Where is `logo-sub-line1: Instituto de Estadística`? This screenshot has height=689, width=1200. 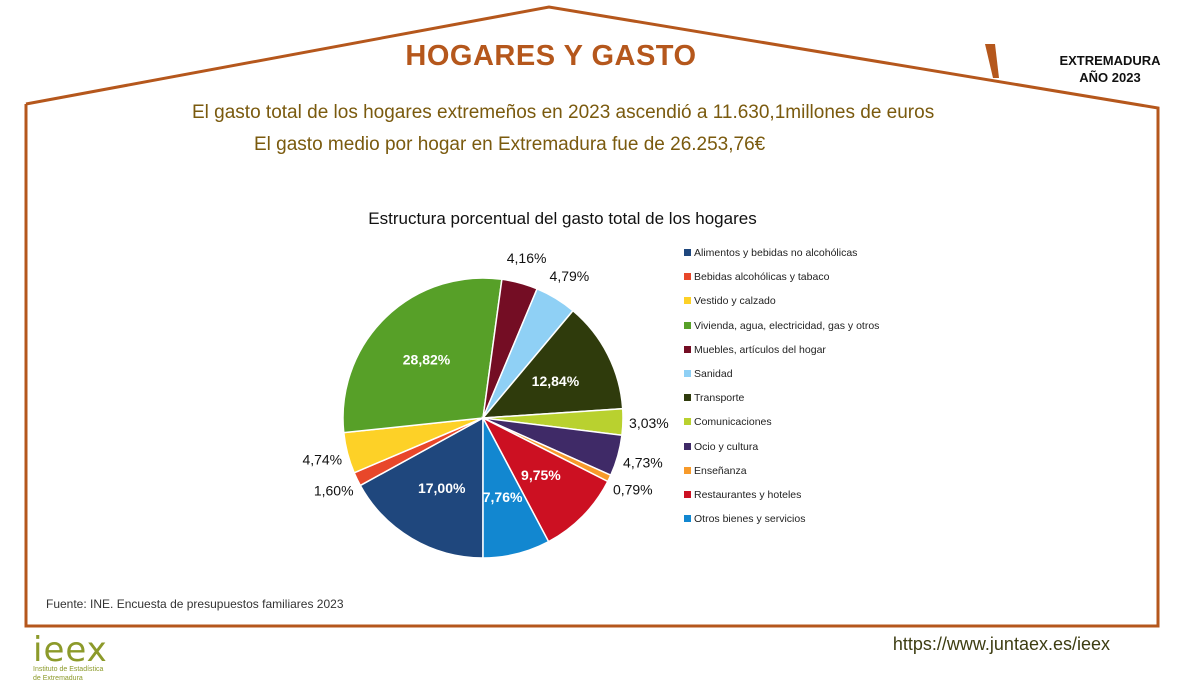
logo-sub-line1: Instituto de Estadística is located at coordinates (68, 669).